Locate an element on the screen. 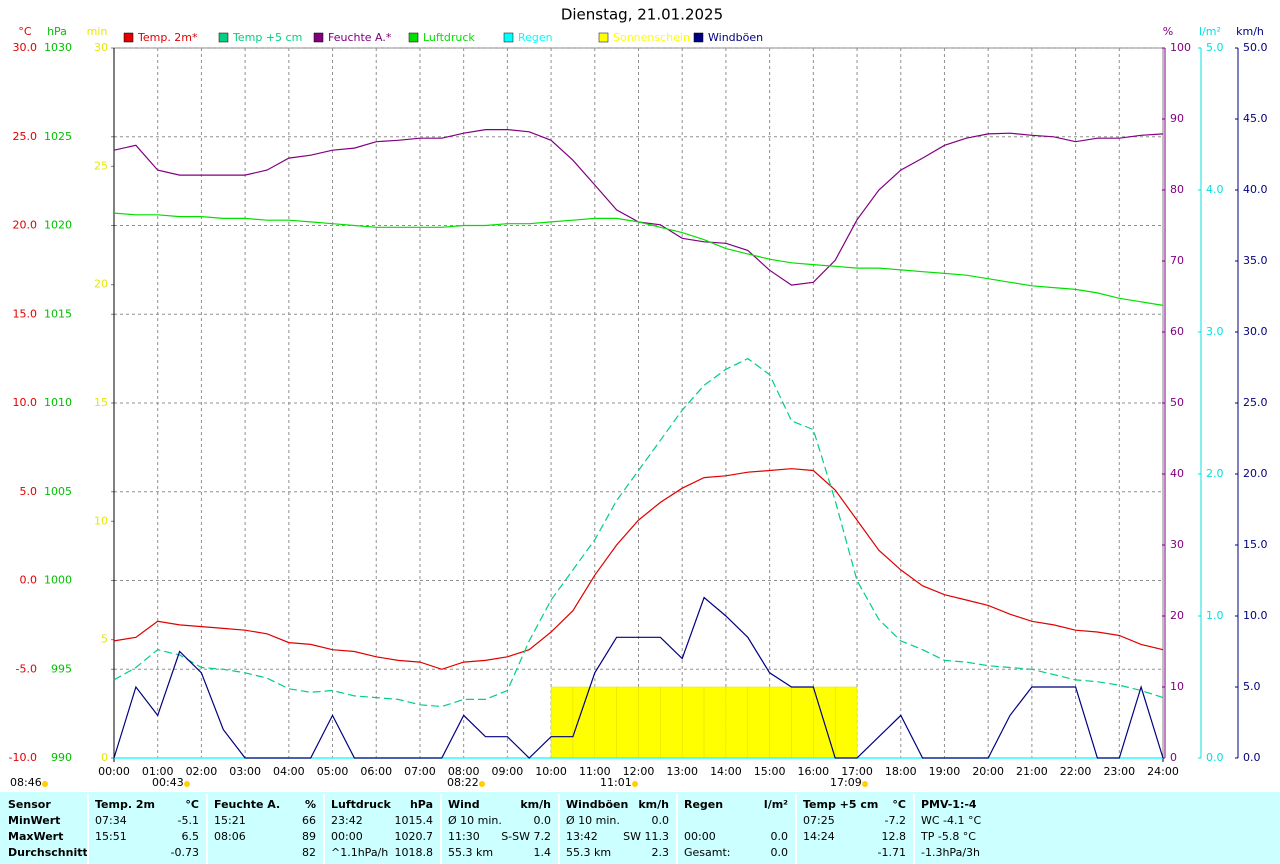  y-tick-label: 50.0 is located at coordinates (1255, 47).